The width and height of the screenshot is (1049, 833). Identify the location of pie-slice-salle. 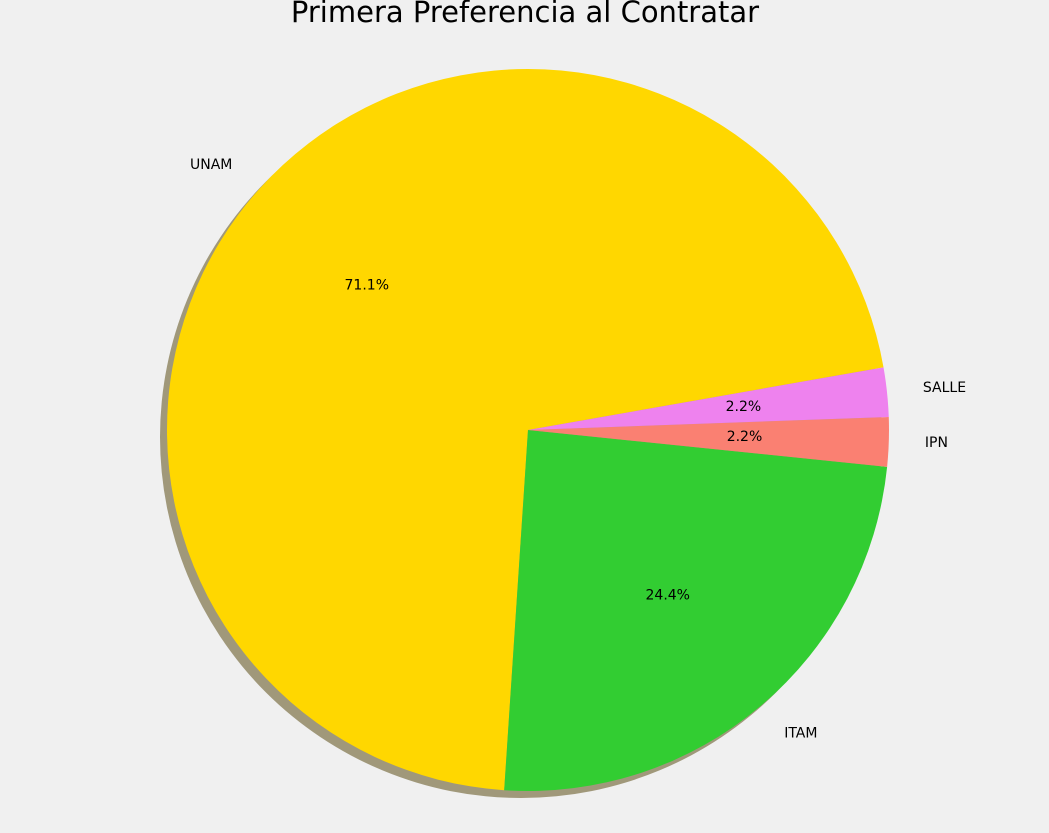
(708, 398).